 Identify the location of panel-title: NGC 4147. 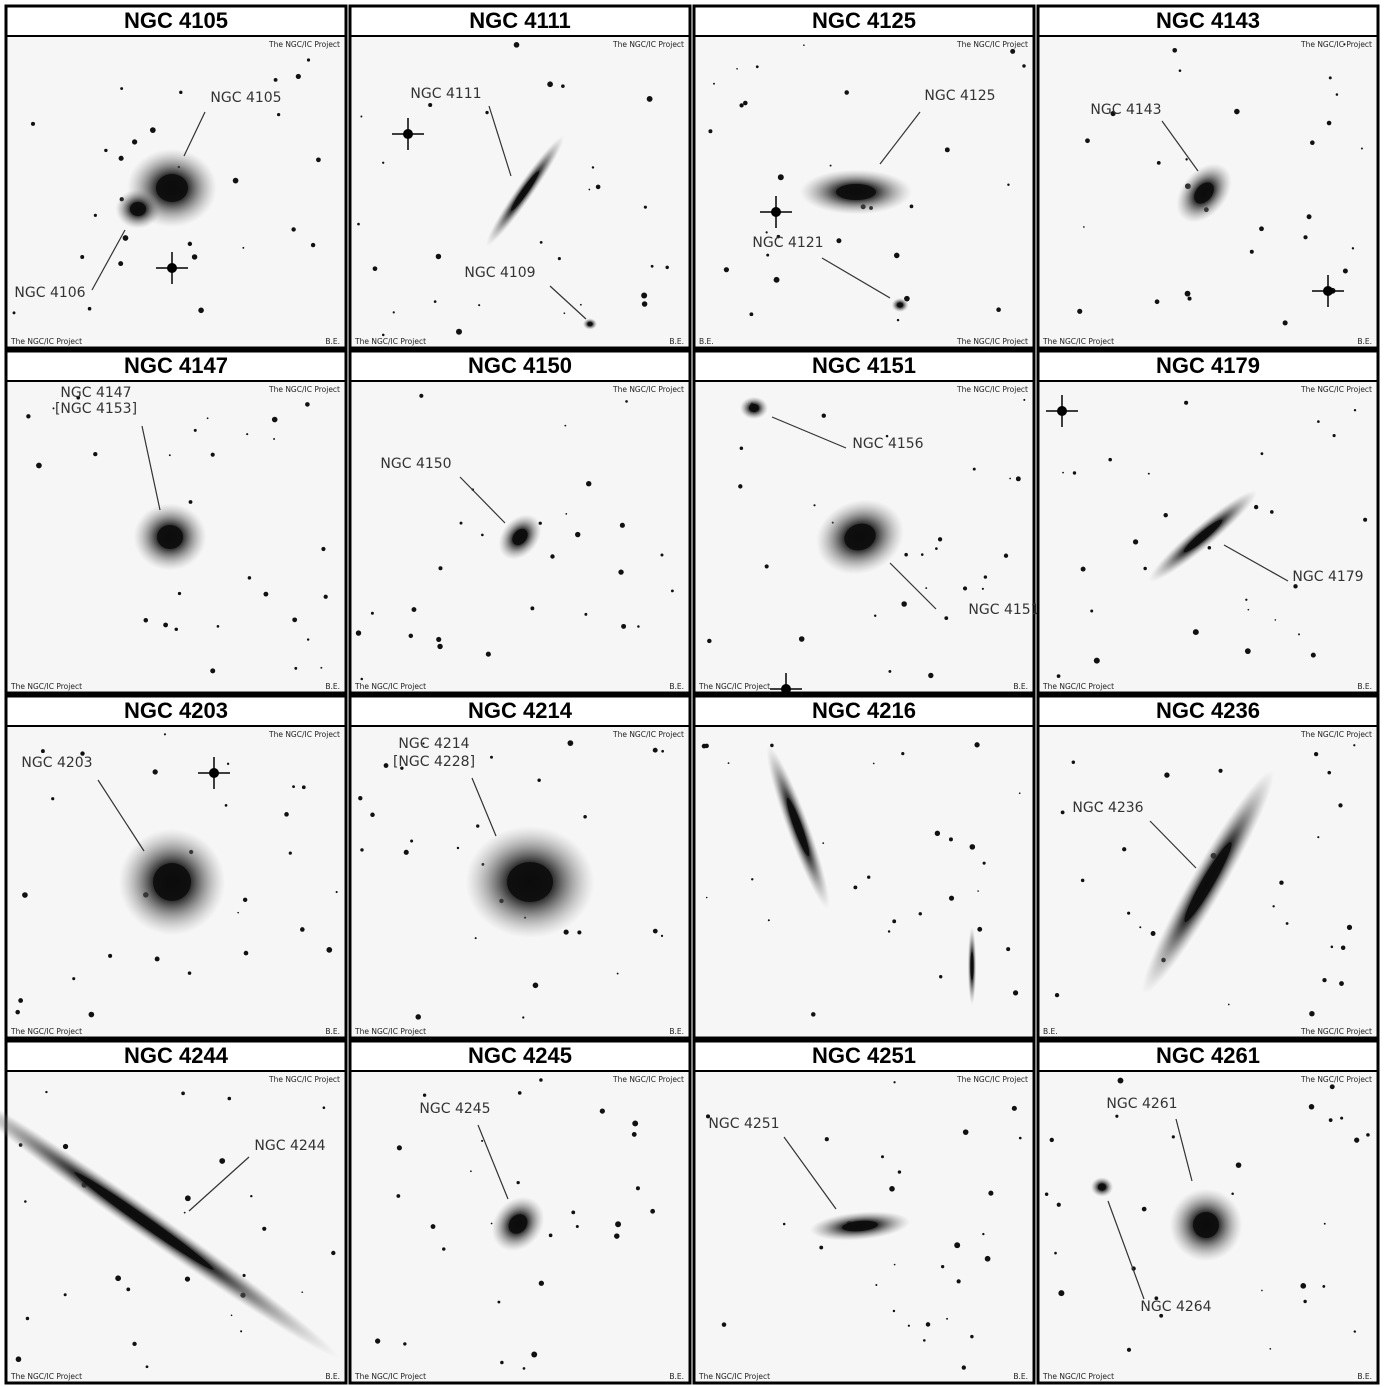
(176, 365).